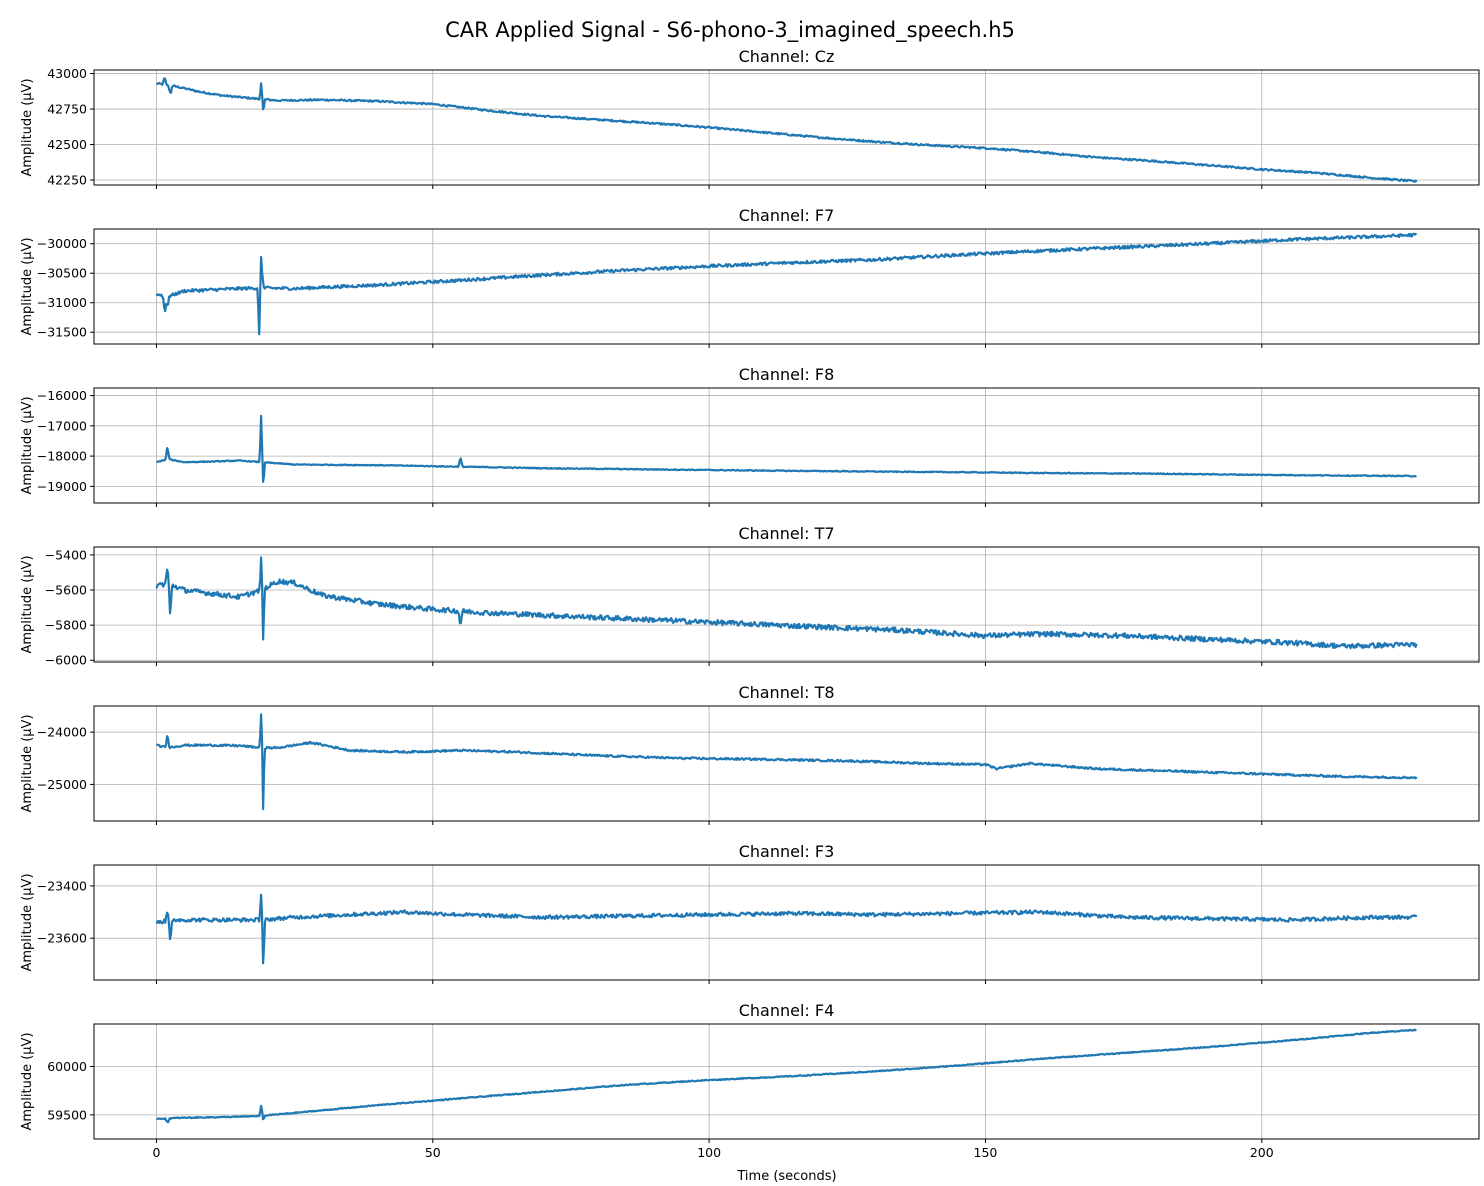 The height and width of the screenshot is (1186, 1484). Describe the element at coordinates (787, 1010) in the screenshot. I see `subplot-title: Channel: F4` at that location.